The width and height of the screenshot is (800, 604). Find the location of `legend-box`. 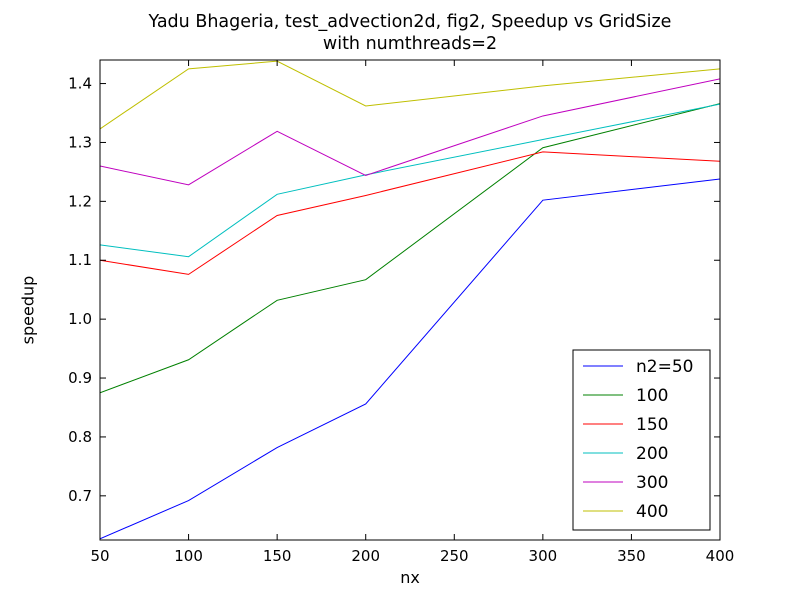

legend-box is located at coordinates (641, 440).